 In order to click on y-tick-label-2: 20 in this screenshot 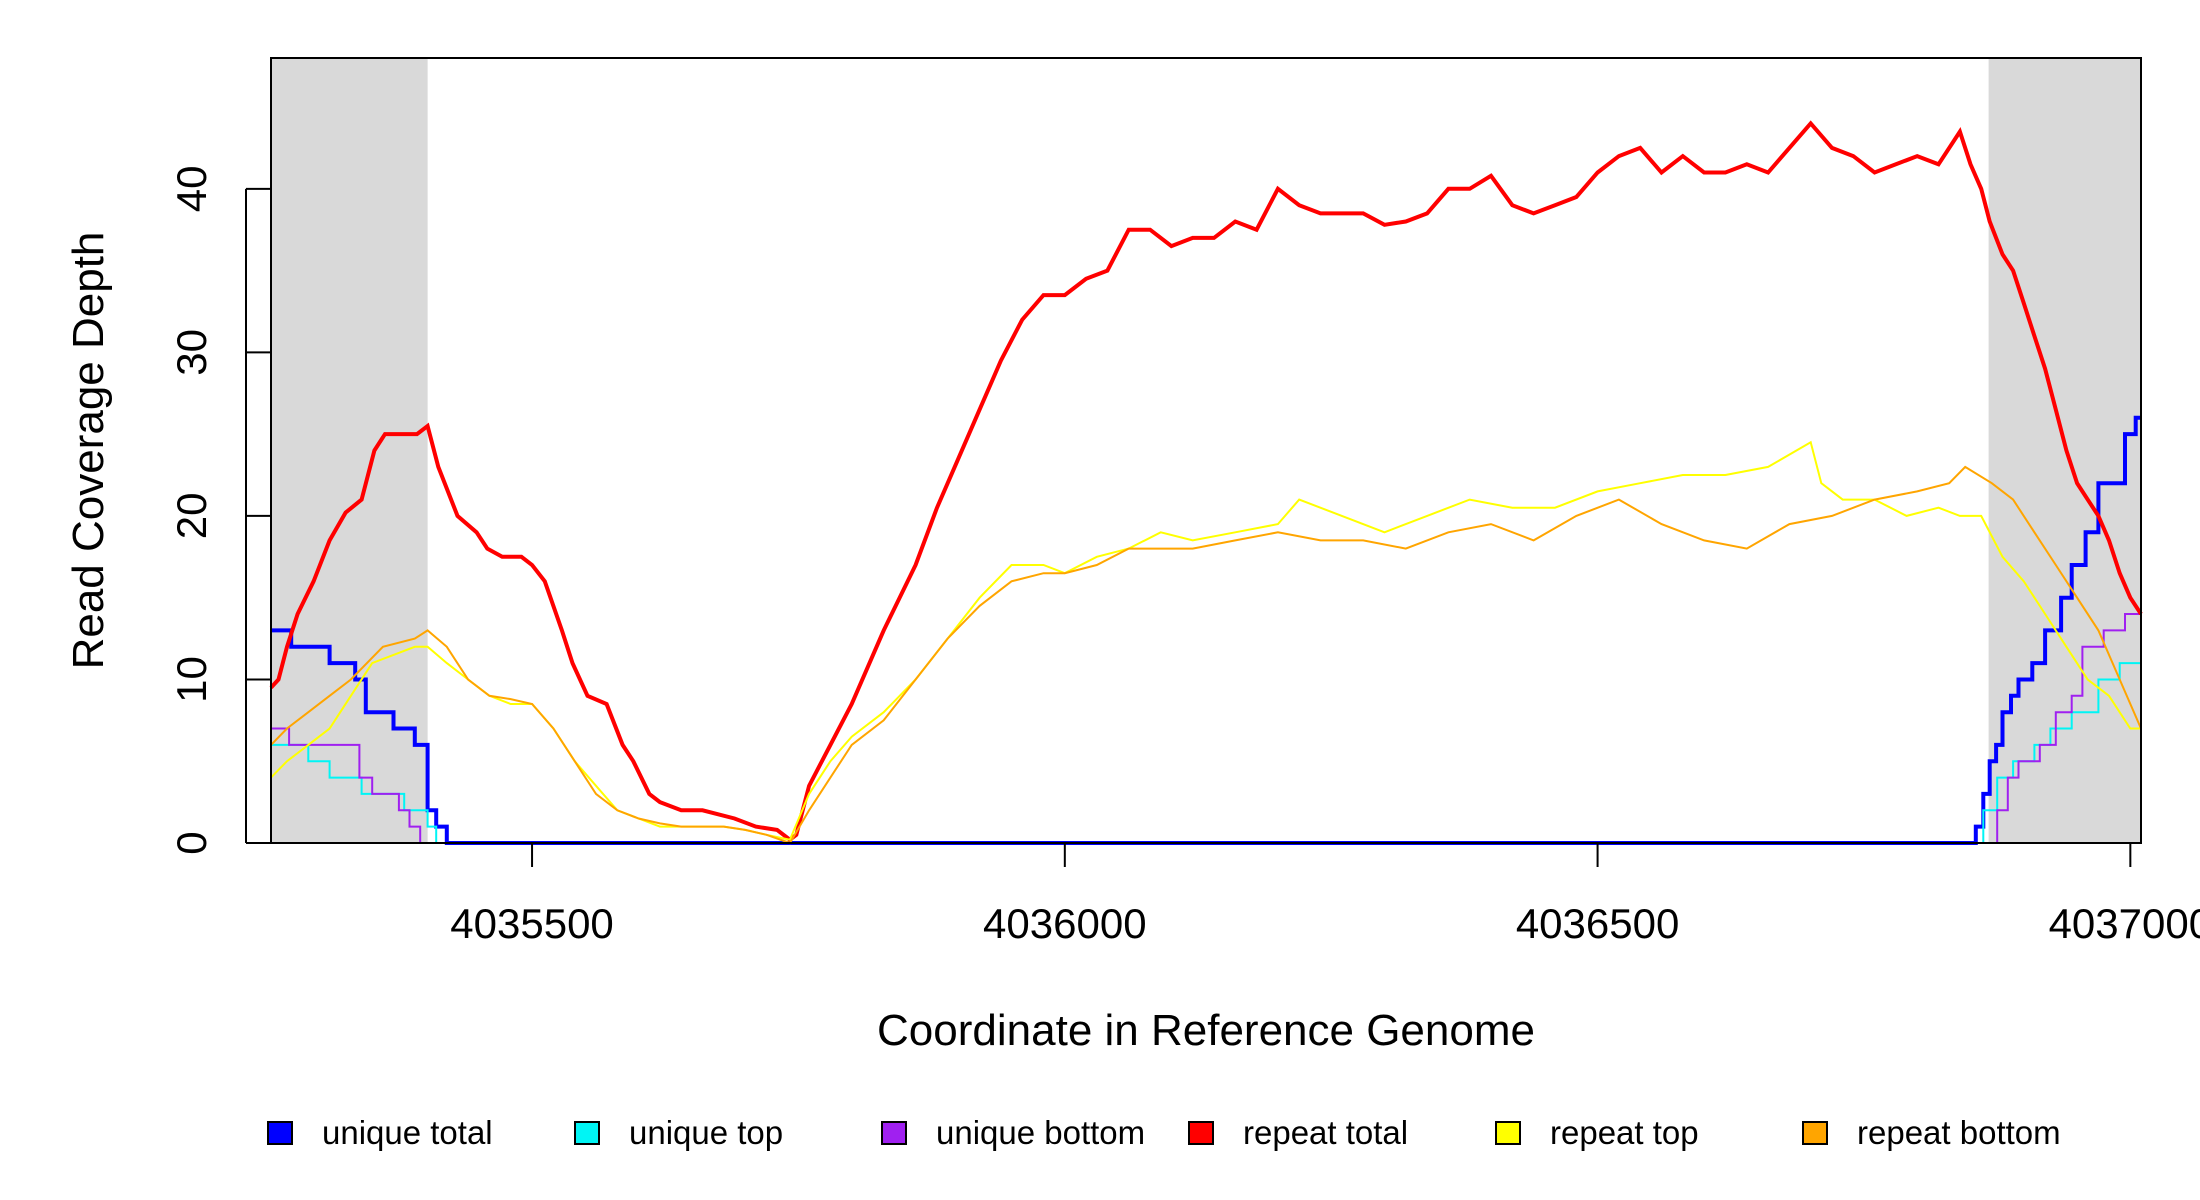, I will do `click(191, 516)`.